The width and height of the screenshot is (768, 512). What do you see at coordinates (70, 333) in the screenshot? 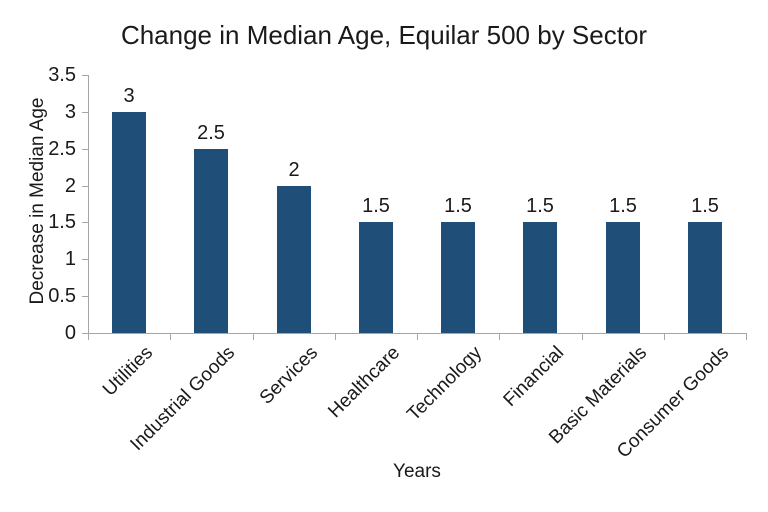
I see `y-tick-label: 0` at bounding box center [70, 333].